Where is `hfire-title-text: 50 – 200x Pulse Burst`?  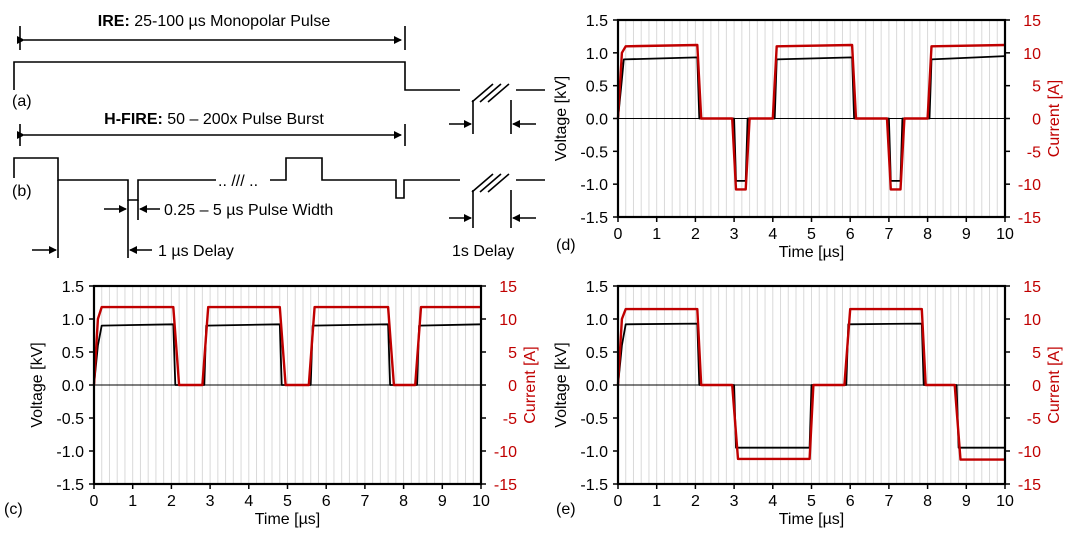 hfire-title-text: 50 – 200x Pulse Burst is located at coordinates (244, 119).